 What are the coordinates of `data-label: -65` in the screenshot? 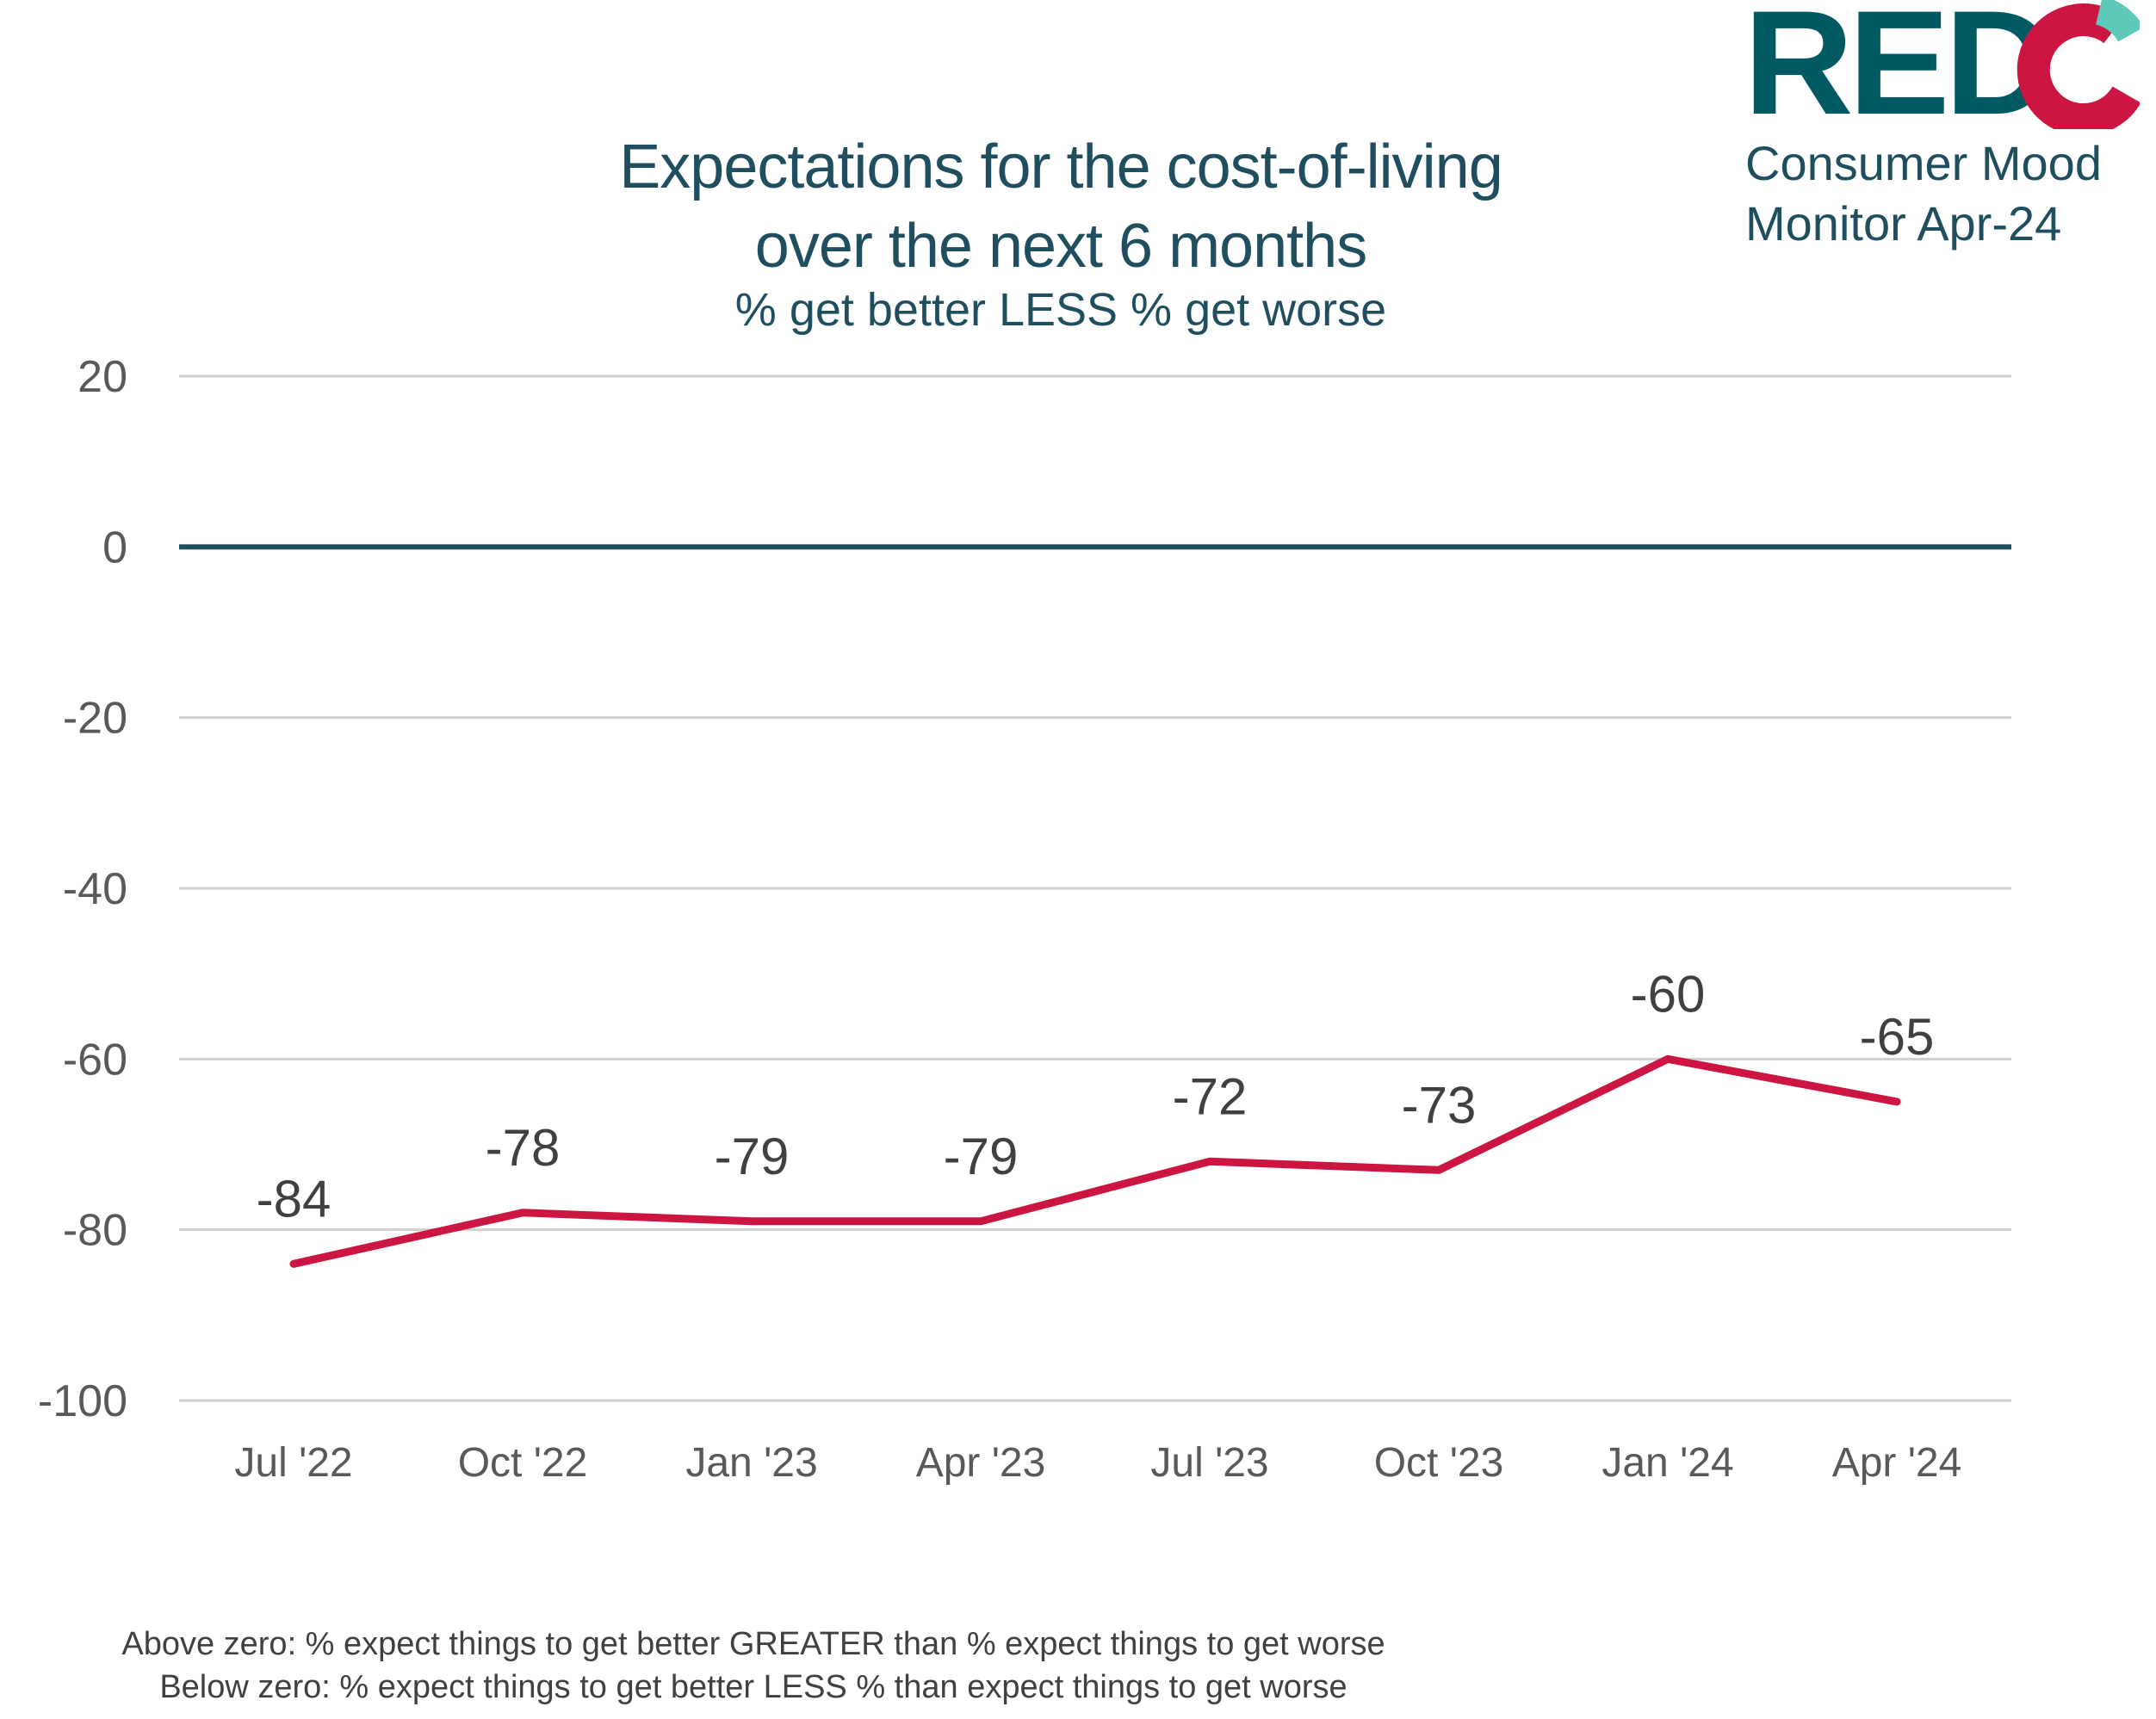 It's located at (1898, 1037).